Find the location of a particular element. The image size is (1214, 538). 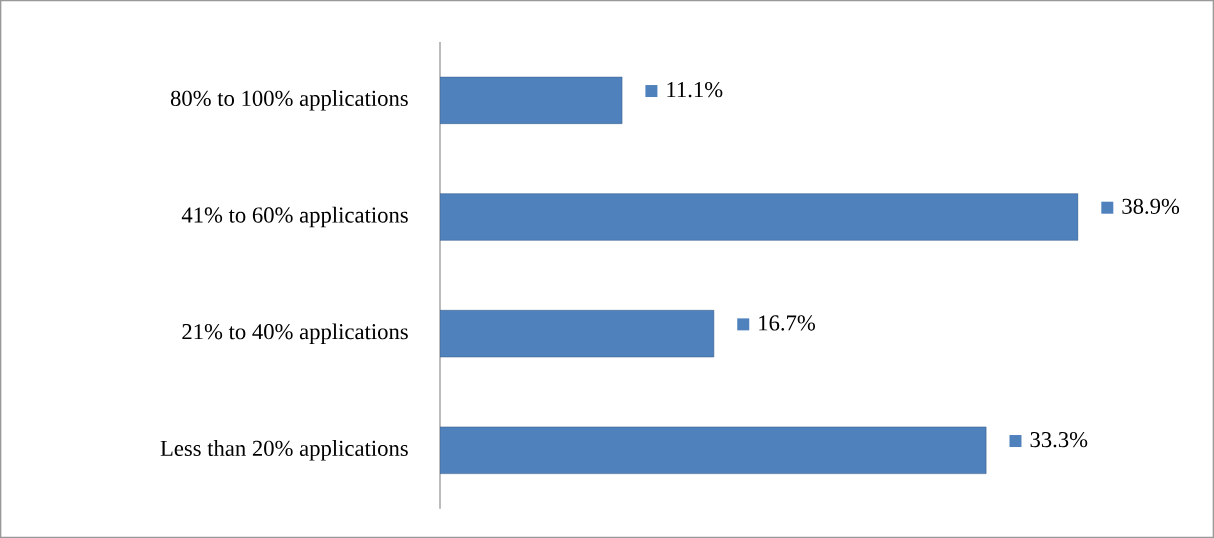

data-label: 16.7% is located at coordinates (787, 323).